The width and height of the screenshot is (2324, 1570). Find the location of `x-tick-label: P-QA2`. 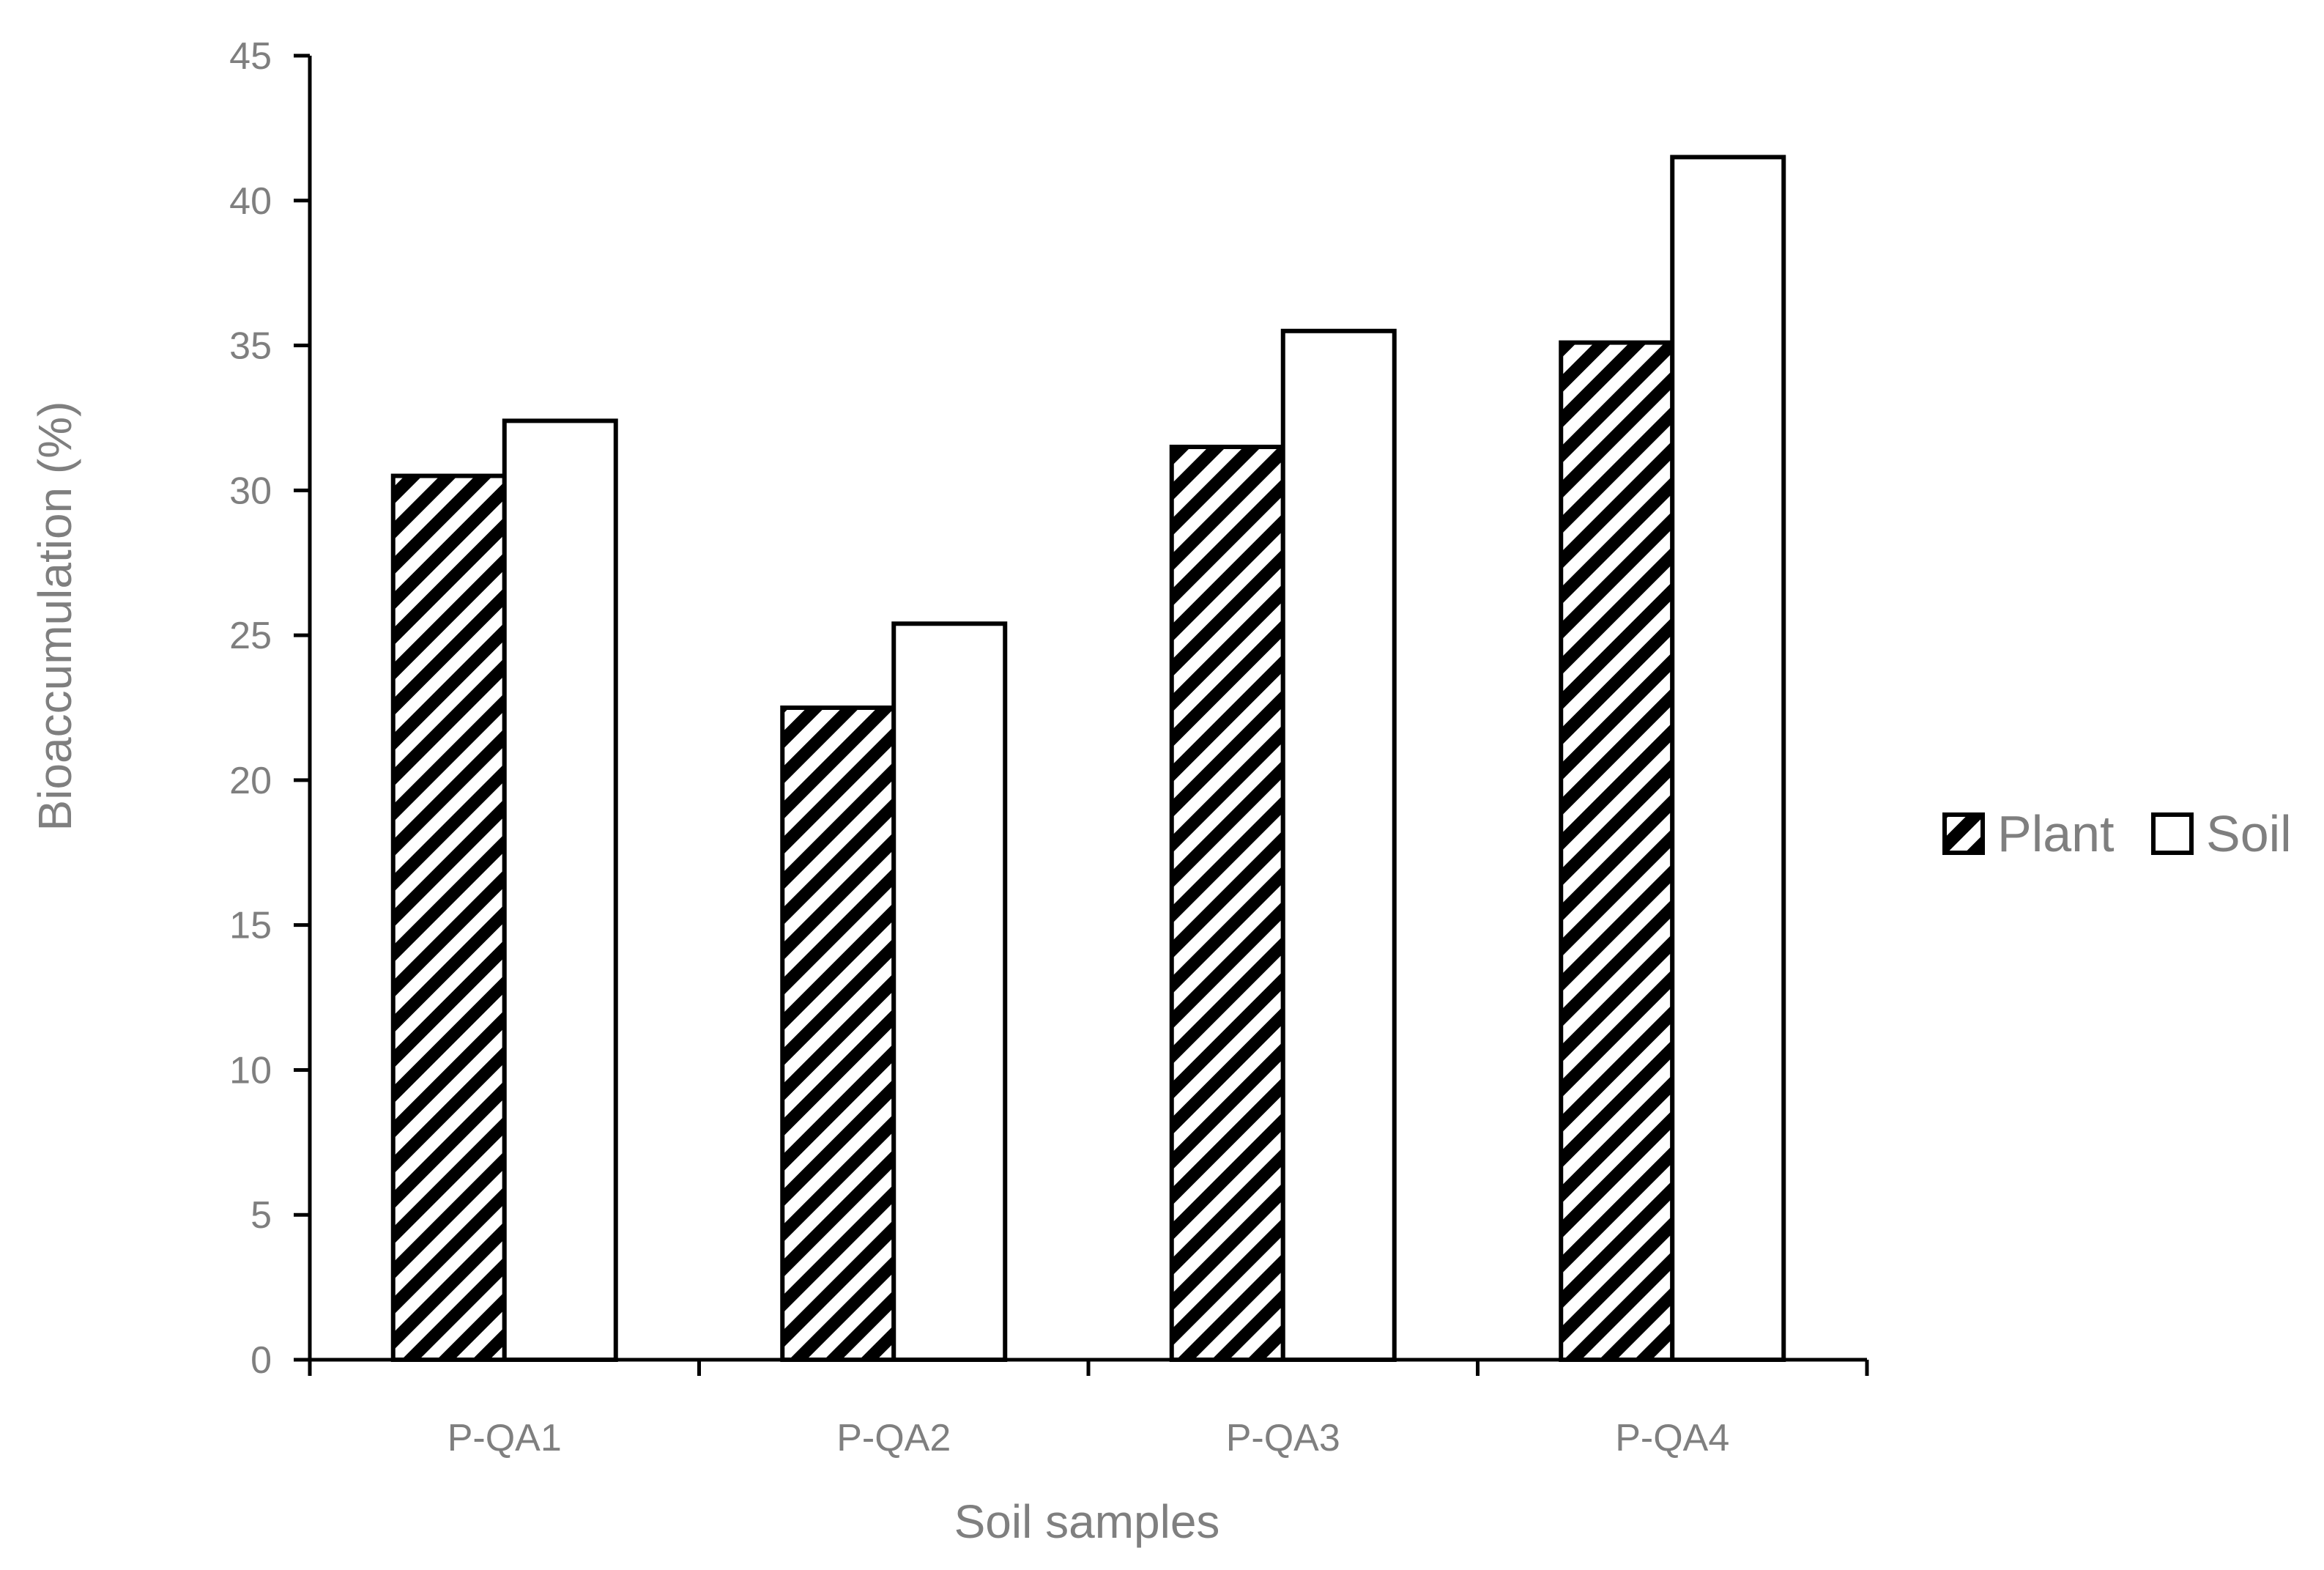

x-tick-label: P-QA2 is located at coordinates (893, 1438).